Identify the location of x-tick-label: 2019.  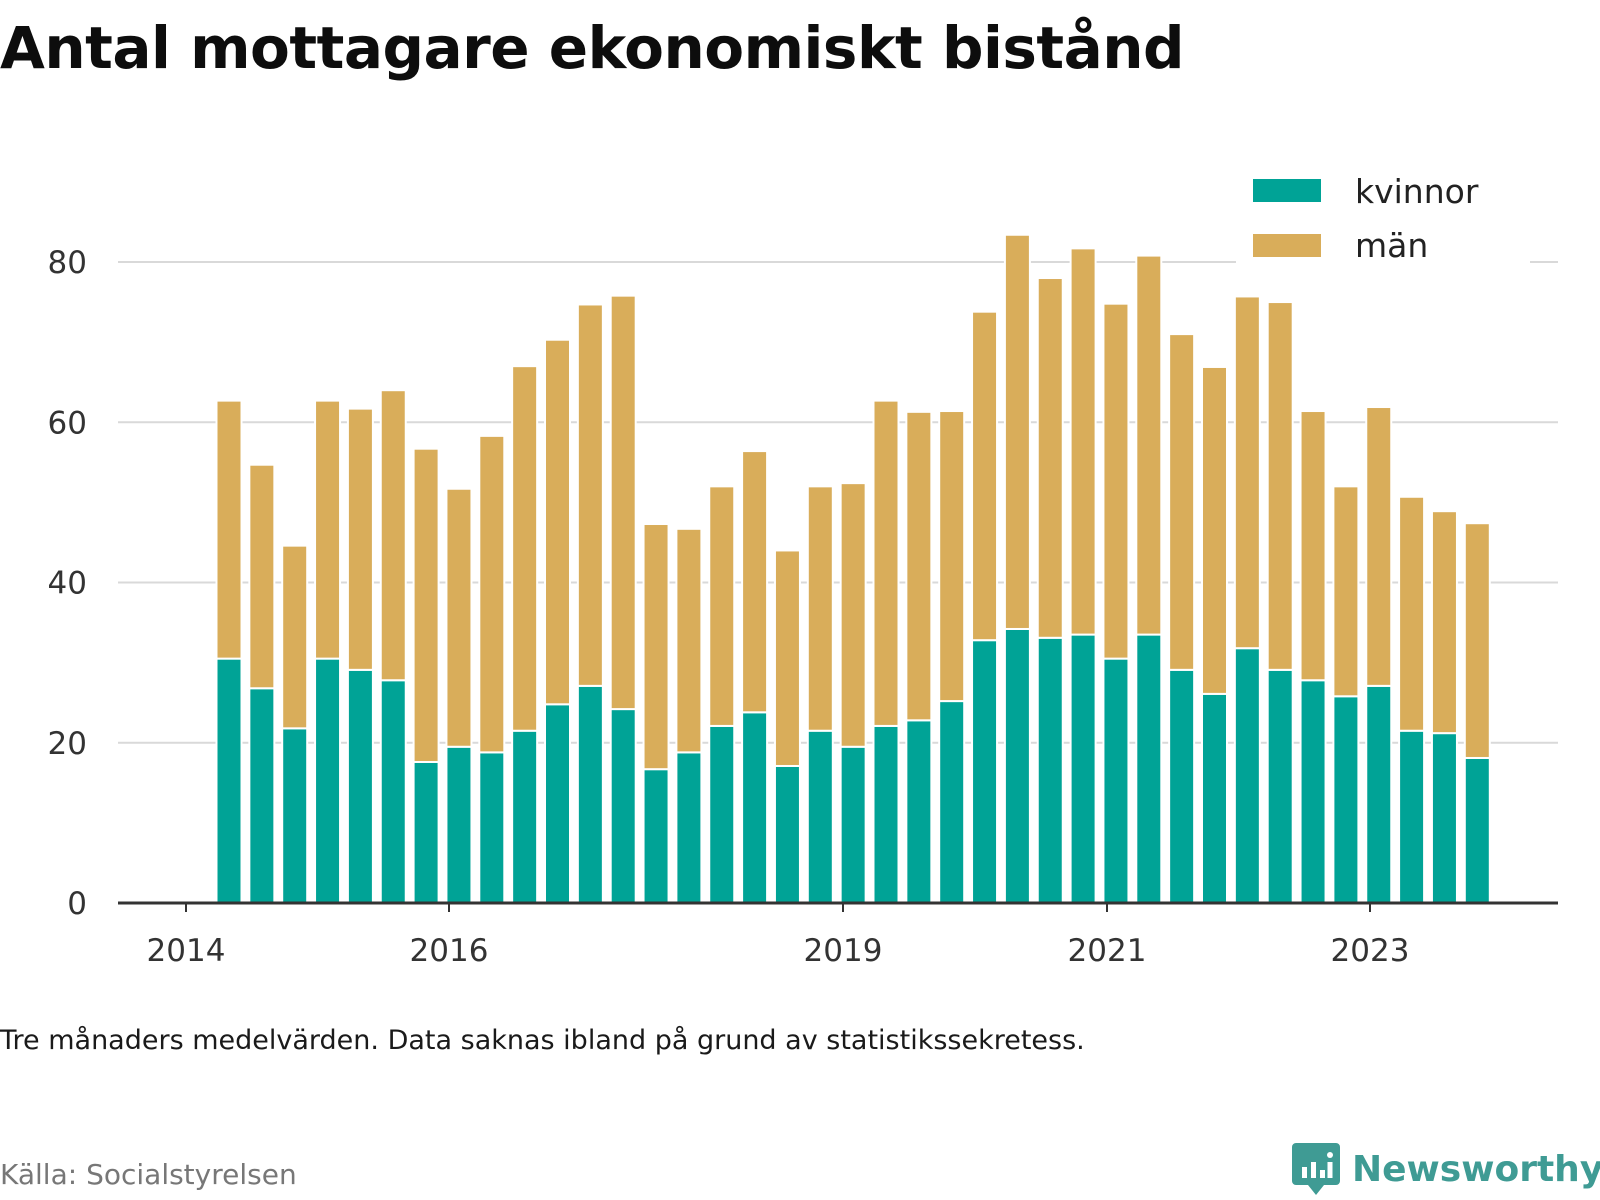
(843, 951).